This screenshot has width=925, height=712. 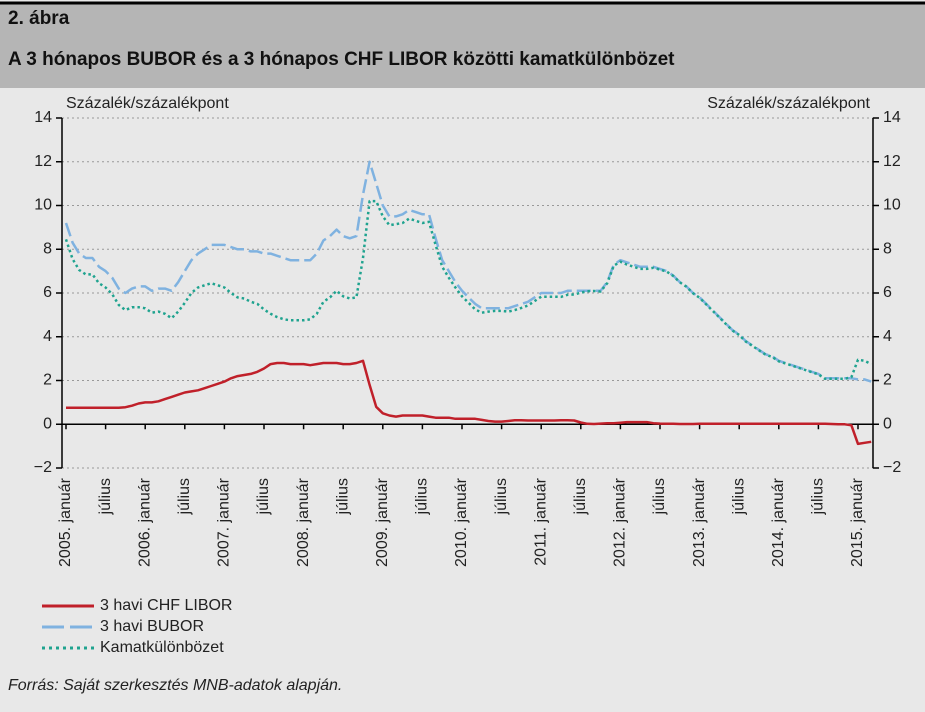 I want to click on x-tick-label: 2010. január, so click(x=461, y=522).